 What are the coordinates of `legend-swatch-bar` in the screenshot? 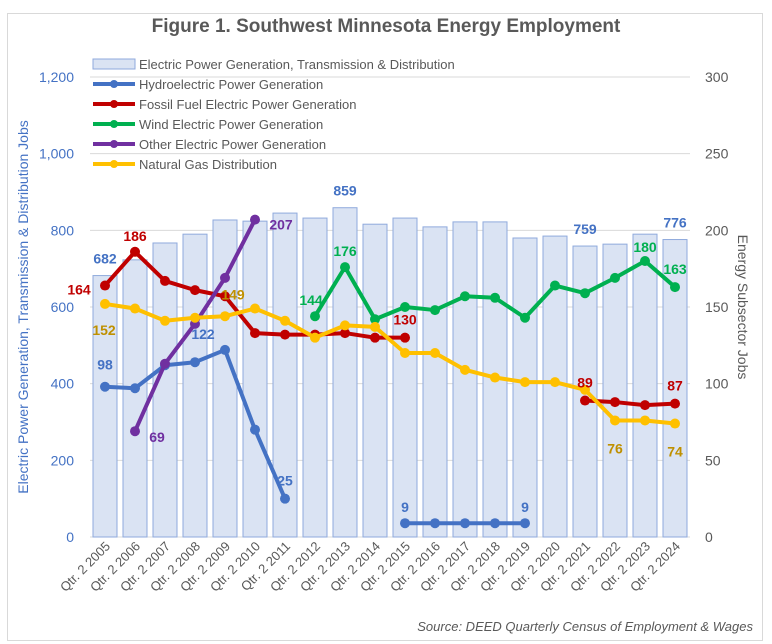 It's located at (114, 64).